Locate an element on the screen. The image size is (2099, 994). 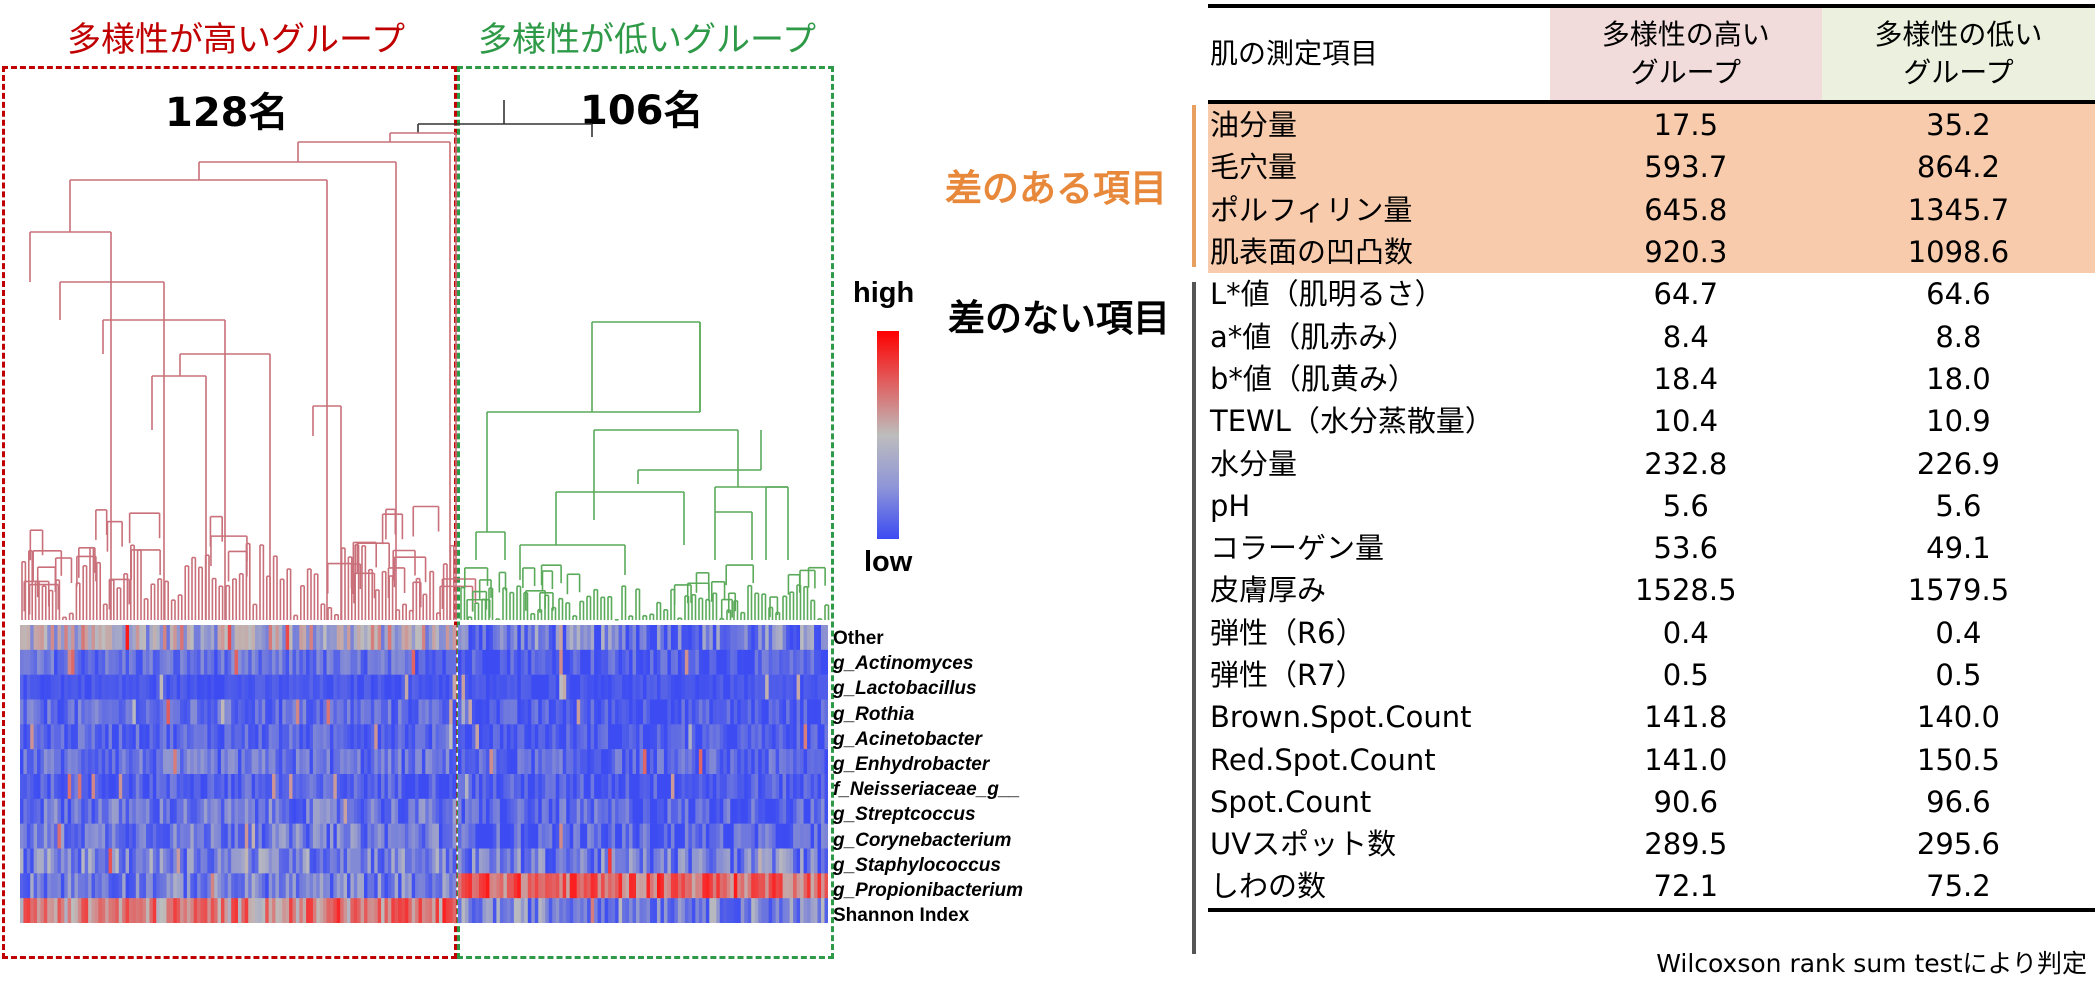
low-group-value: 96.6 is located at coordinates (1958, 801).